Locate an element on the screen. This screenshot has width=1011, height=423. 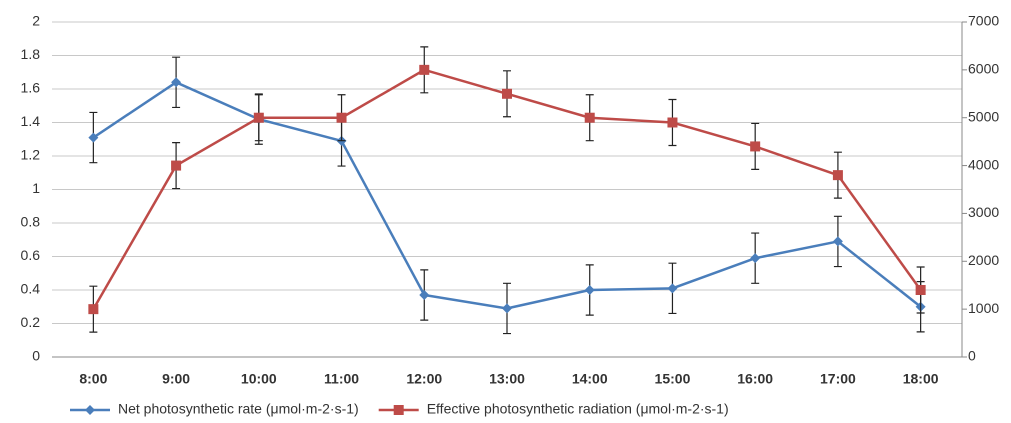
y-tick-label: 0 is located at coordinates (36, 356).